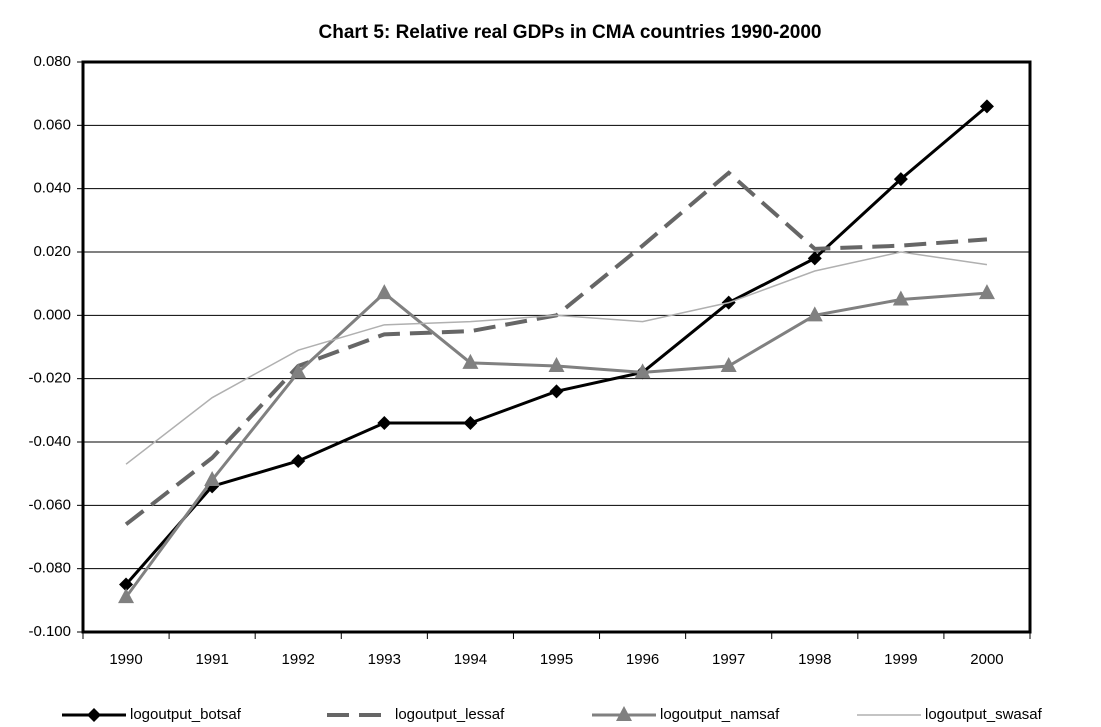 The width and height of the screenshot is (1101, 727). Describe the element at coordinates (49, 631) in the screenshot. I see `y-tick-label: -0.100` at that location.